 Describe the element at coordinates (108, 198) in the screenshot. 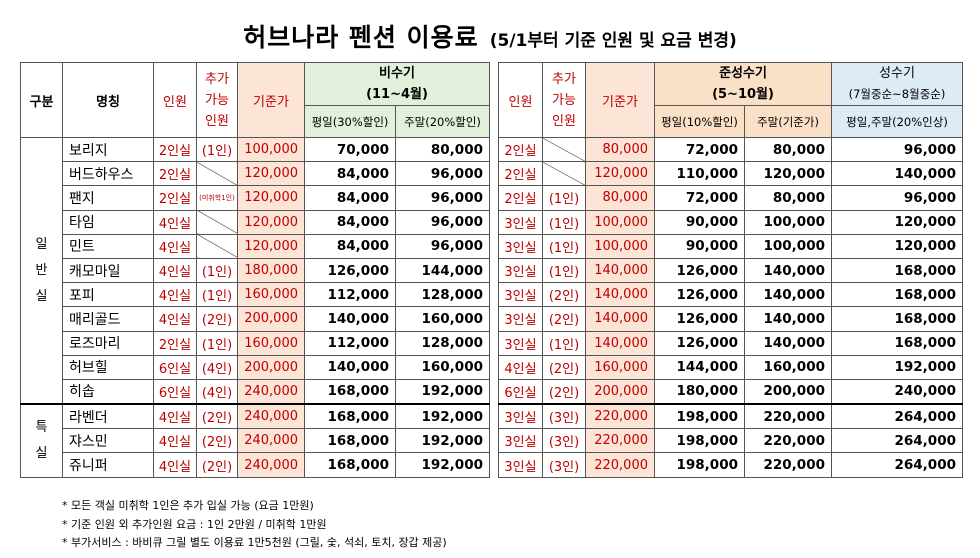

I see `room-name: 팬지` at that location.